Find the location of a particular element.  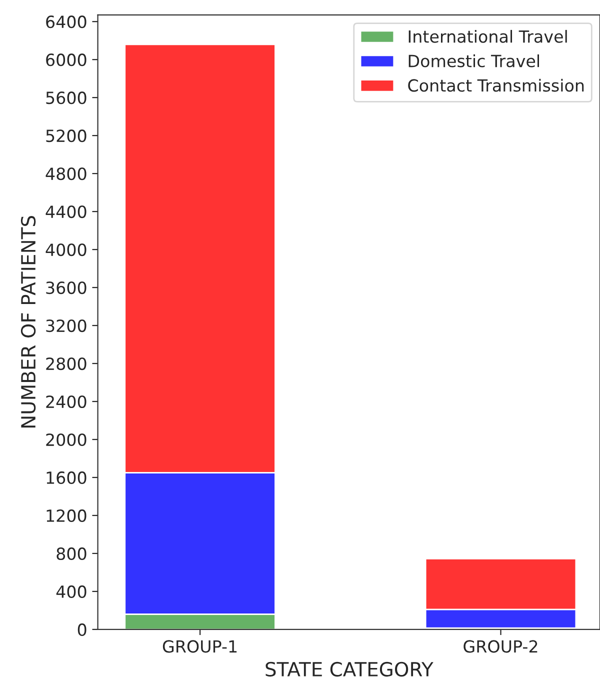

y-tick-label: 4400 is located at coordinates (66, 212).